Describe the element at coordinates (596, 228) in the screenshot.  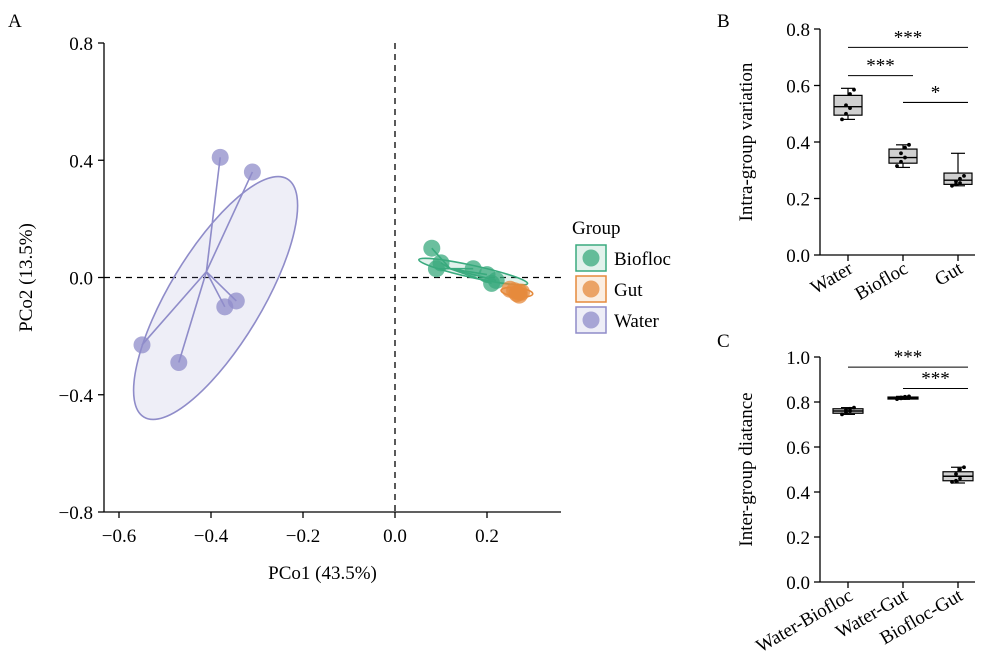
I see `legend-title: Group` at that location.